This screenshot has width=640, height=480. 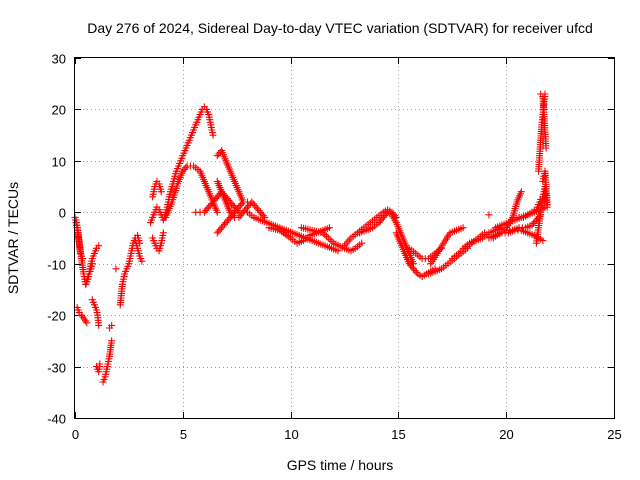 I want to click on y-axis-label: SDTVAR / TECUs, so click(x=13, y=238).